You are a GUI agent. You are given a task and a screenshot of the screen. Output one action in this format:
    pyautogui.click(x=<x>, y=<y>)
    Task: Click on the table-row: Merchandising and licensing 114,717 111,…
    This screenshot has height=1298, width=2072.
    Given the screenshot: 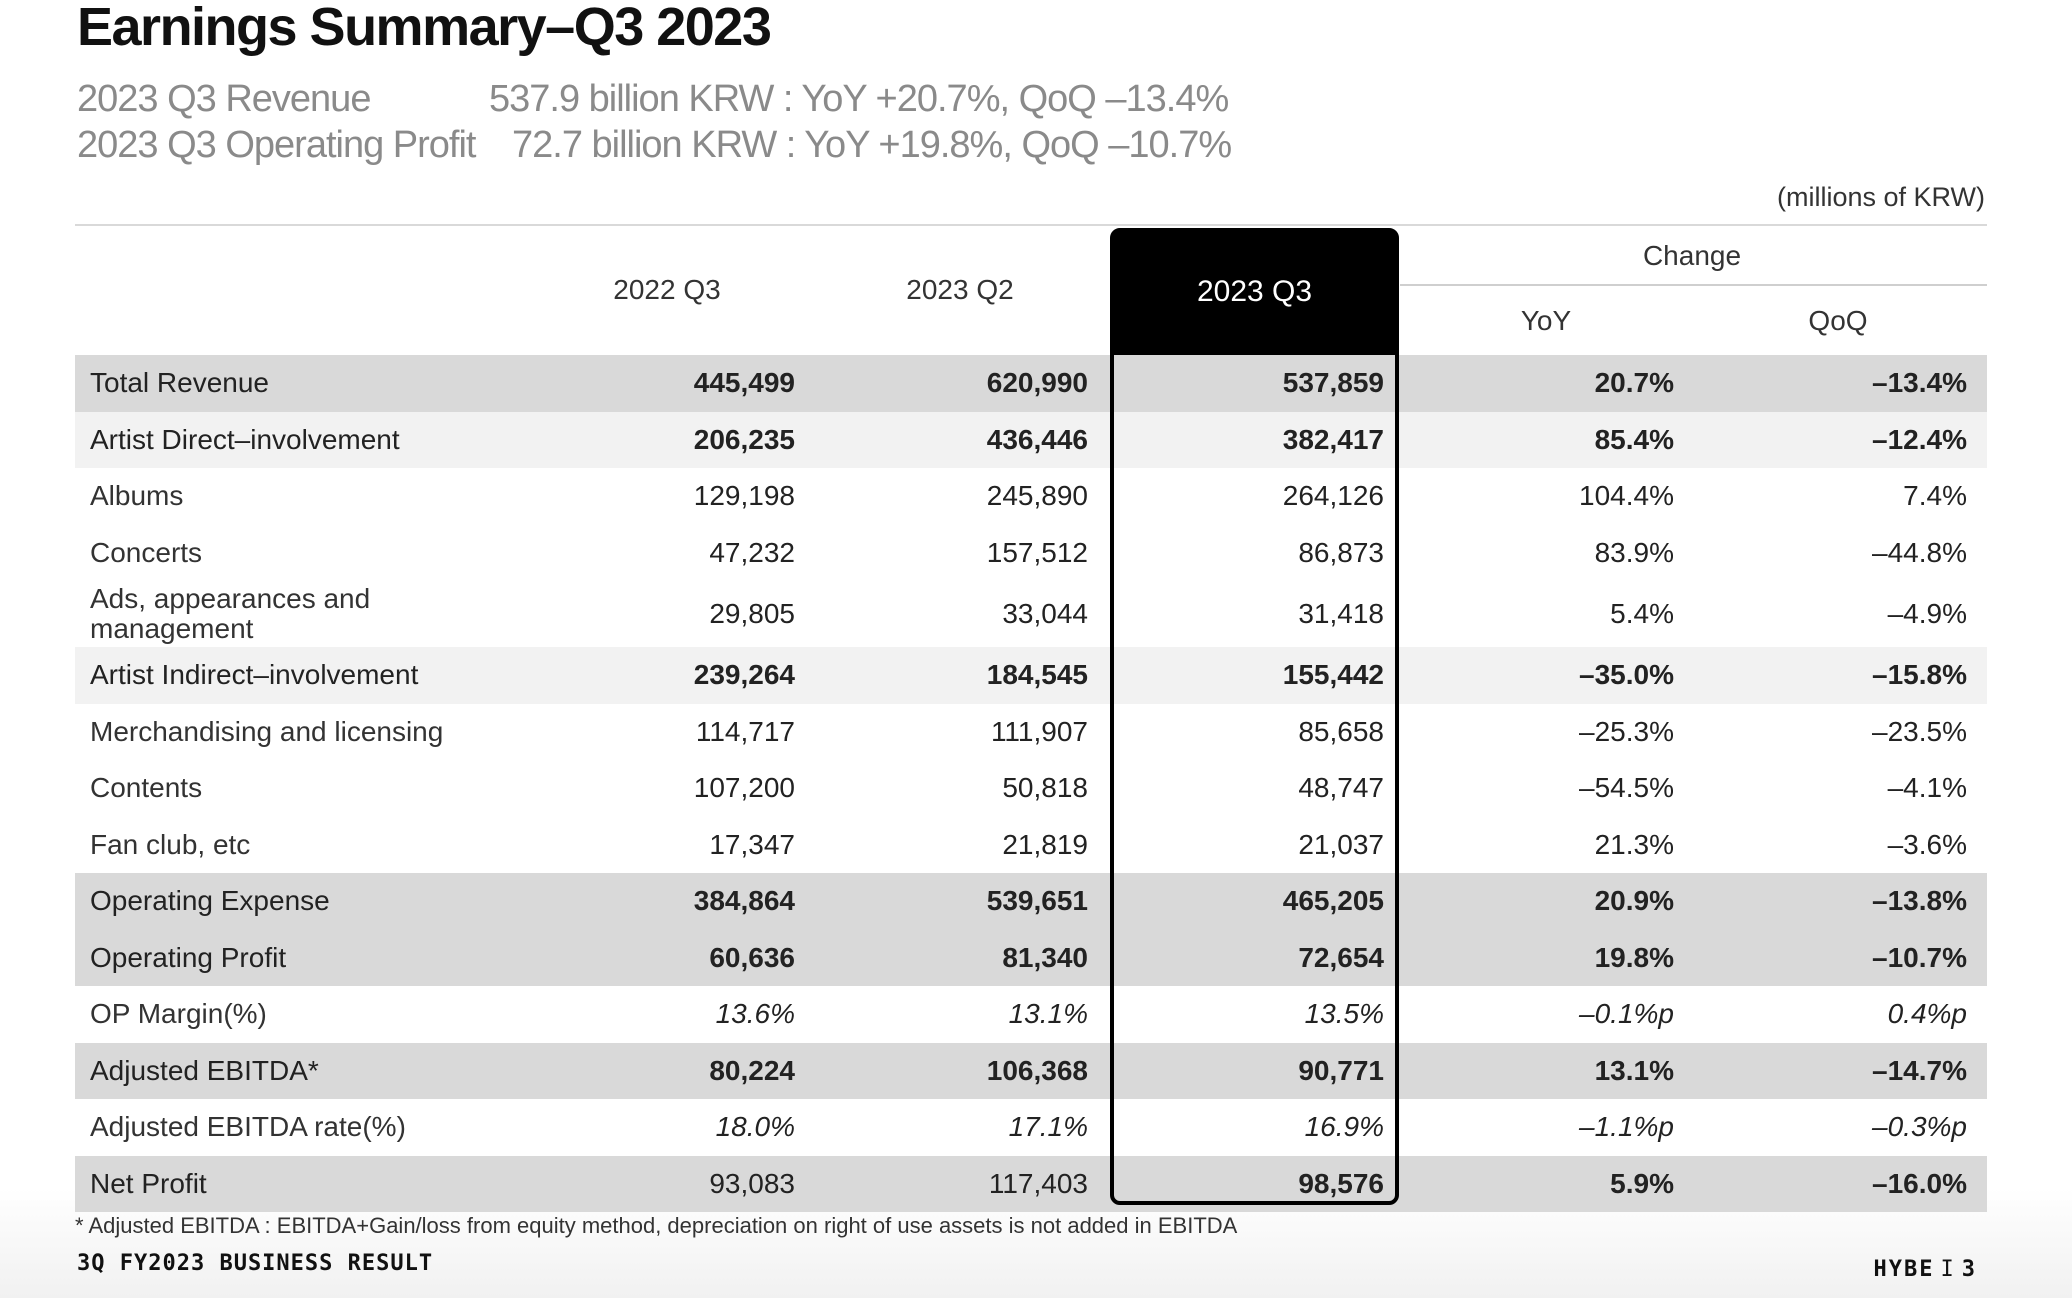 What is the action you would take?
    pyautogui.click(x=1031, y=732)
    